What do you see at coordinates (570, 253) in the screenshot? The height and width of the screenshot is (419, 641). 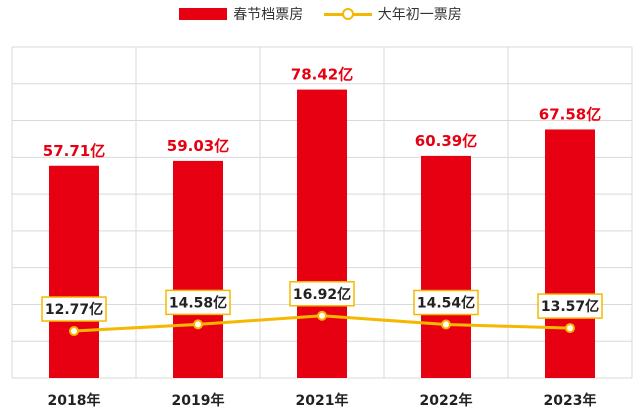 I see `bar-2023年` at bounding box center [570, 253].